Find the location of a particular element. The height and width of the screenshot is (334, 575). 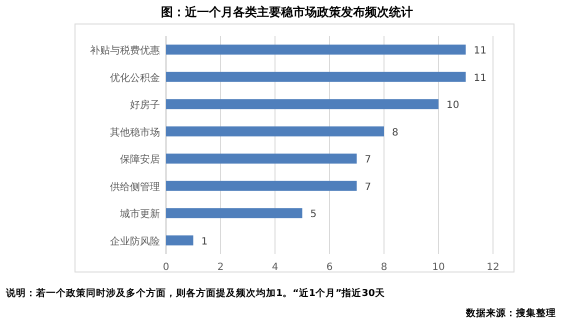

data-label: 8 is located at coordinates (395, 132).